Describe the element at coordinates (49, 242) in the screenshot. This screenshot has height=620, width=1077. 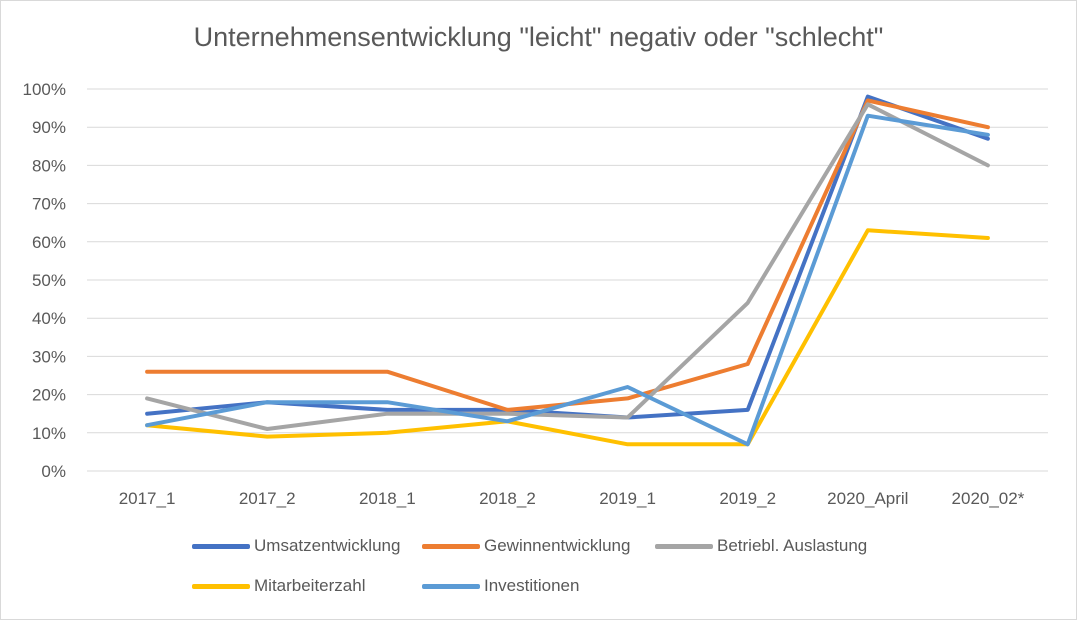
I see `y-tick-label: 60%` at that location.